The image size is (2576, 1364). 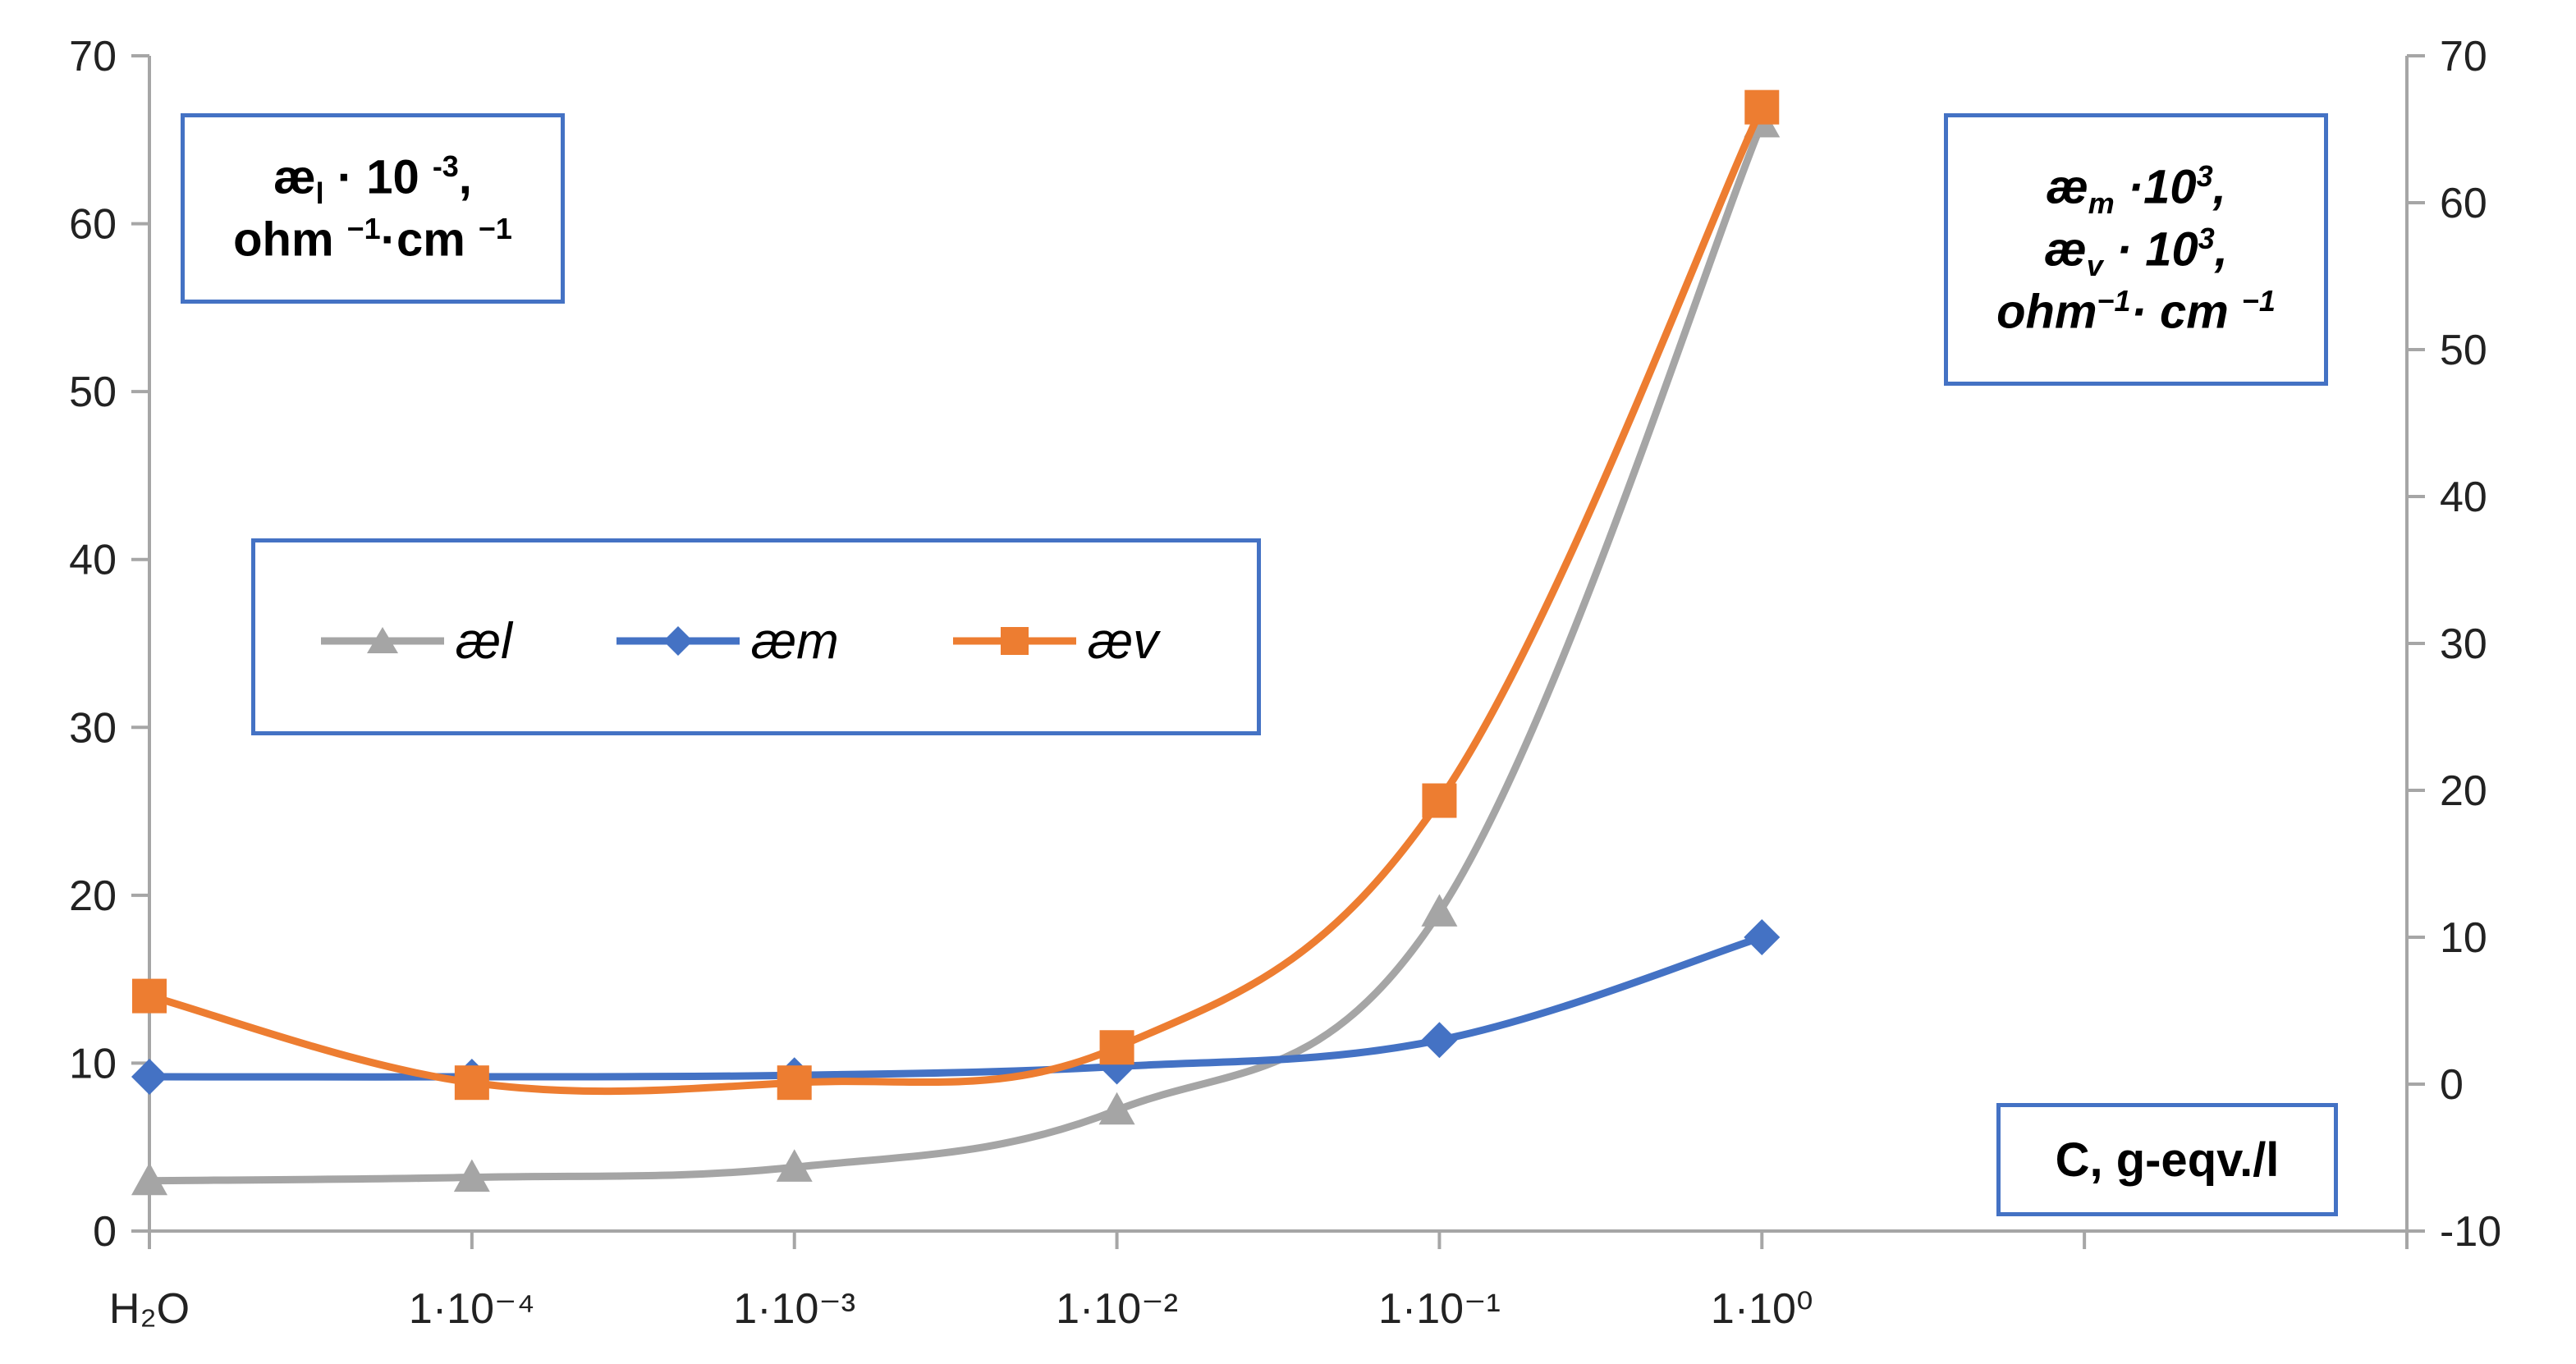 What do you see at coordinates (2452, 1085) in the screenshot?
I see `right-y-tick-label: 0` at bounding box center [2452, 1085].